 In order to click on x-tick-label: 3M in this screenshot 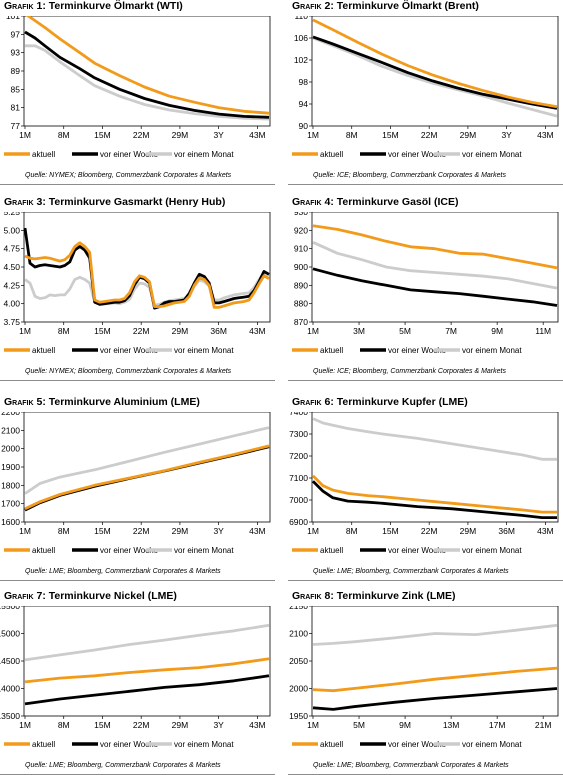, I will do `click(359, 331)`.